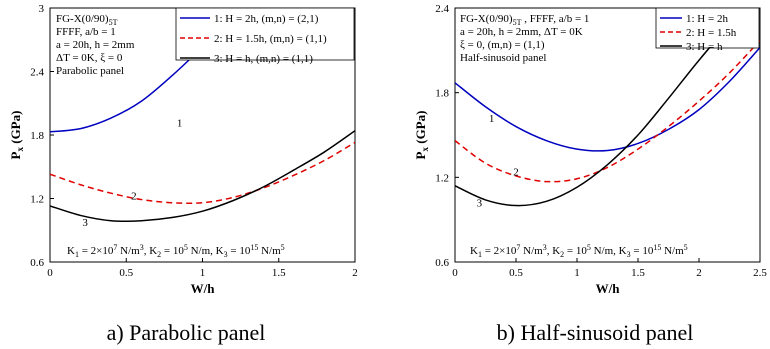 The height and width of the screenshot is (349, 770). What do you see at coordinates (503, 58) in the screenshot?
I see `info-line: Half-sinusoid panel` at bounding box center [503, 58].